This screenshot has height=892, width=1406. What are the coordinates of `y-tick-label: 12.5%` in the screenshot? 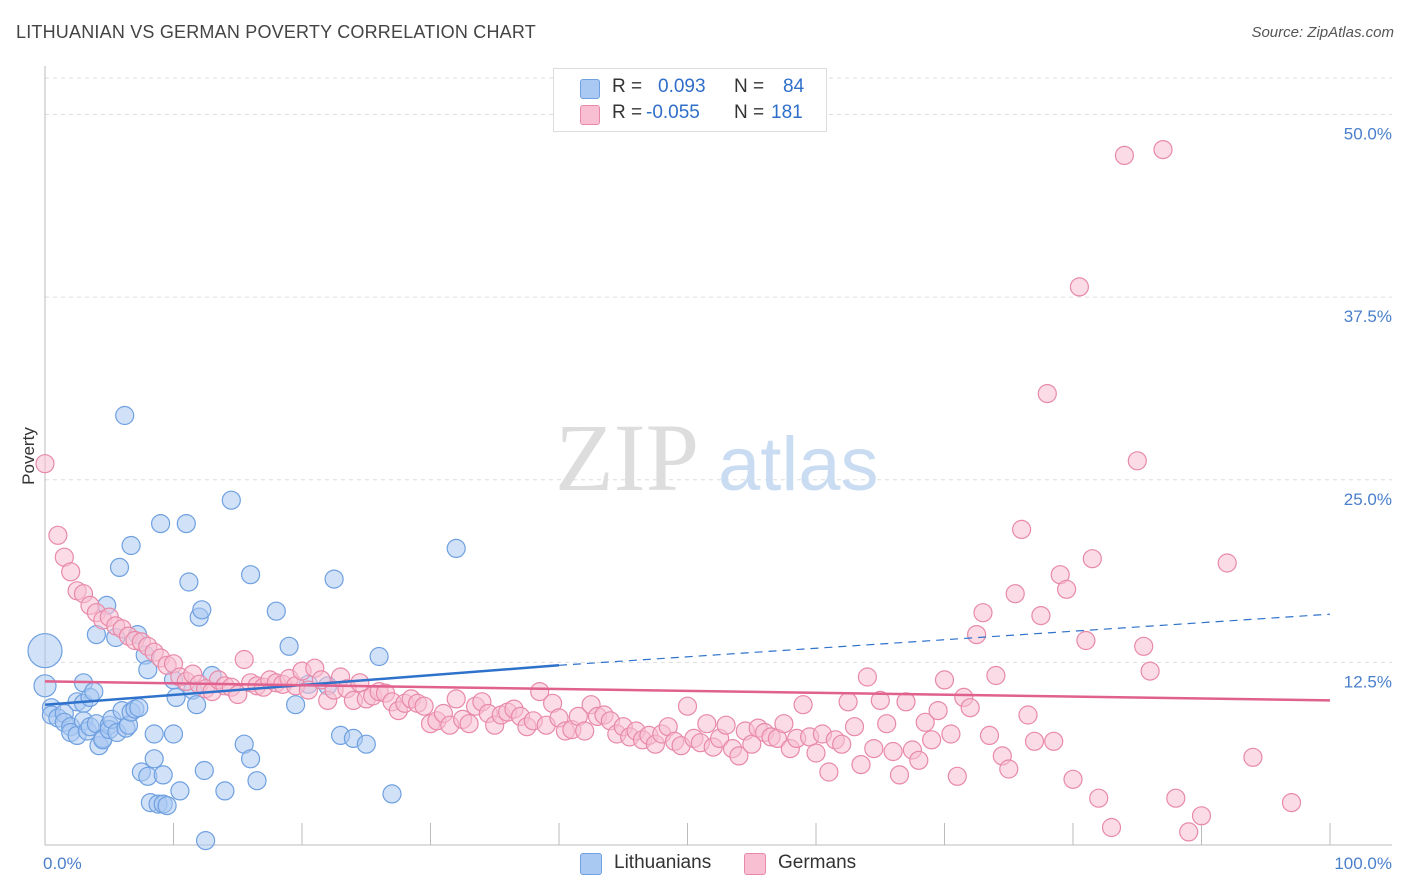 It's located at (1368, 681).